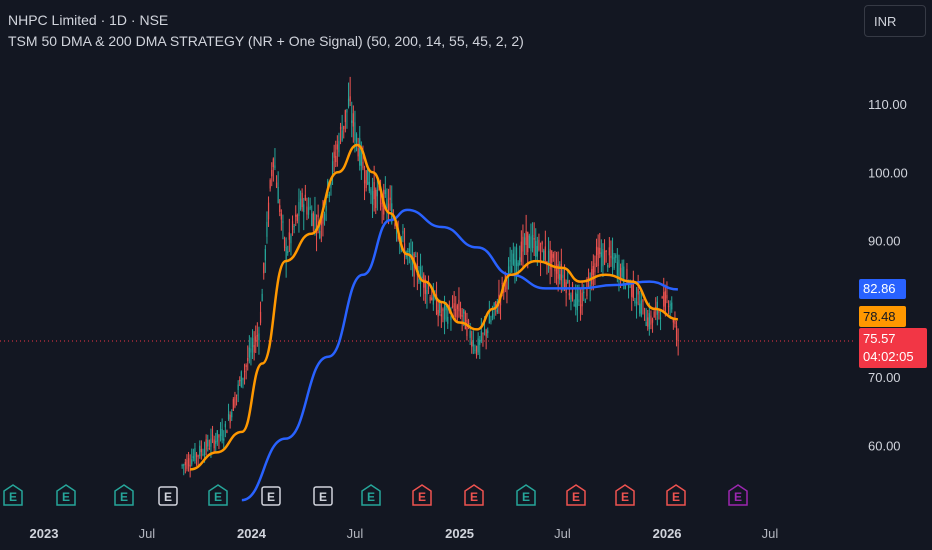  I want to click on dma50-price-tag: 78.48, so click(882, 316).